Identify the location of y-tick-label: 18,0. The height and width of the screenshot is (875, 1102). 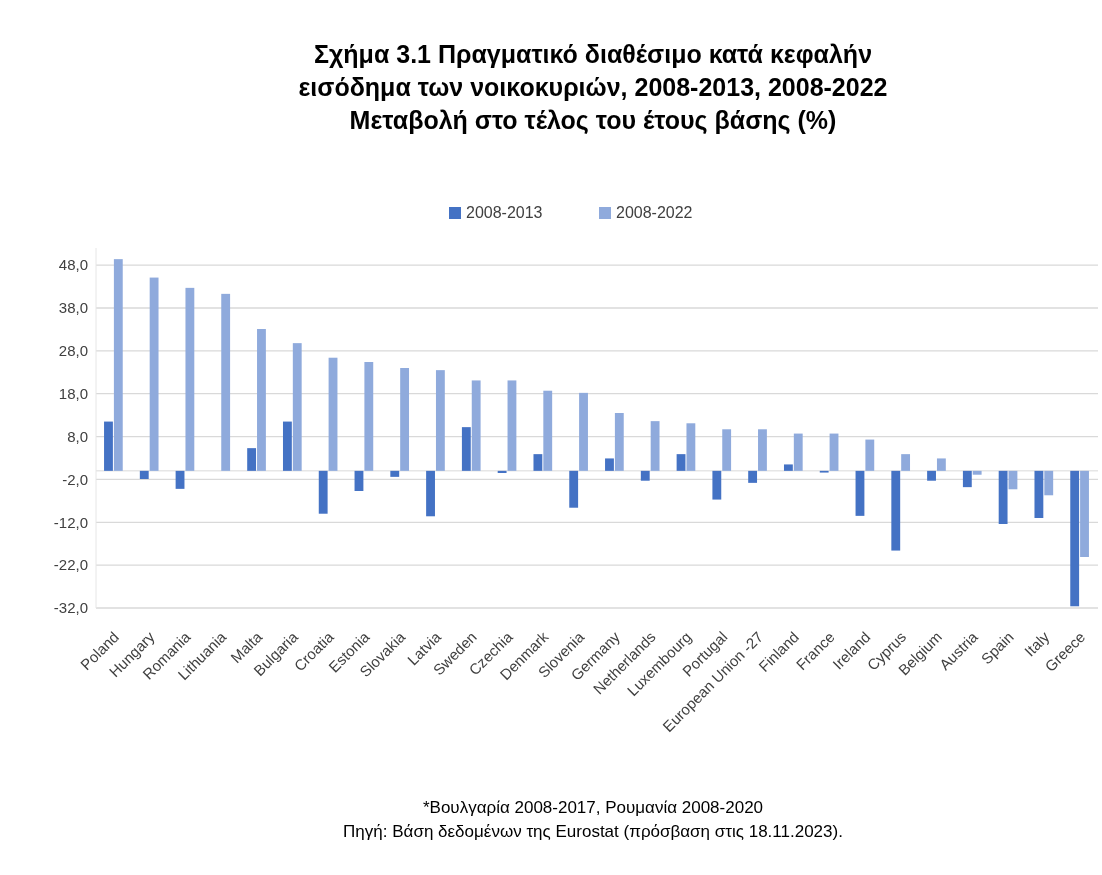
(73, 393).